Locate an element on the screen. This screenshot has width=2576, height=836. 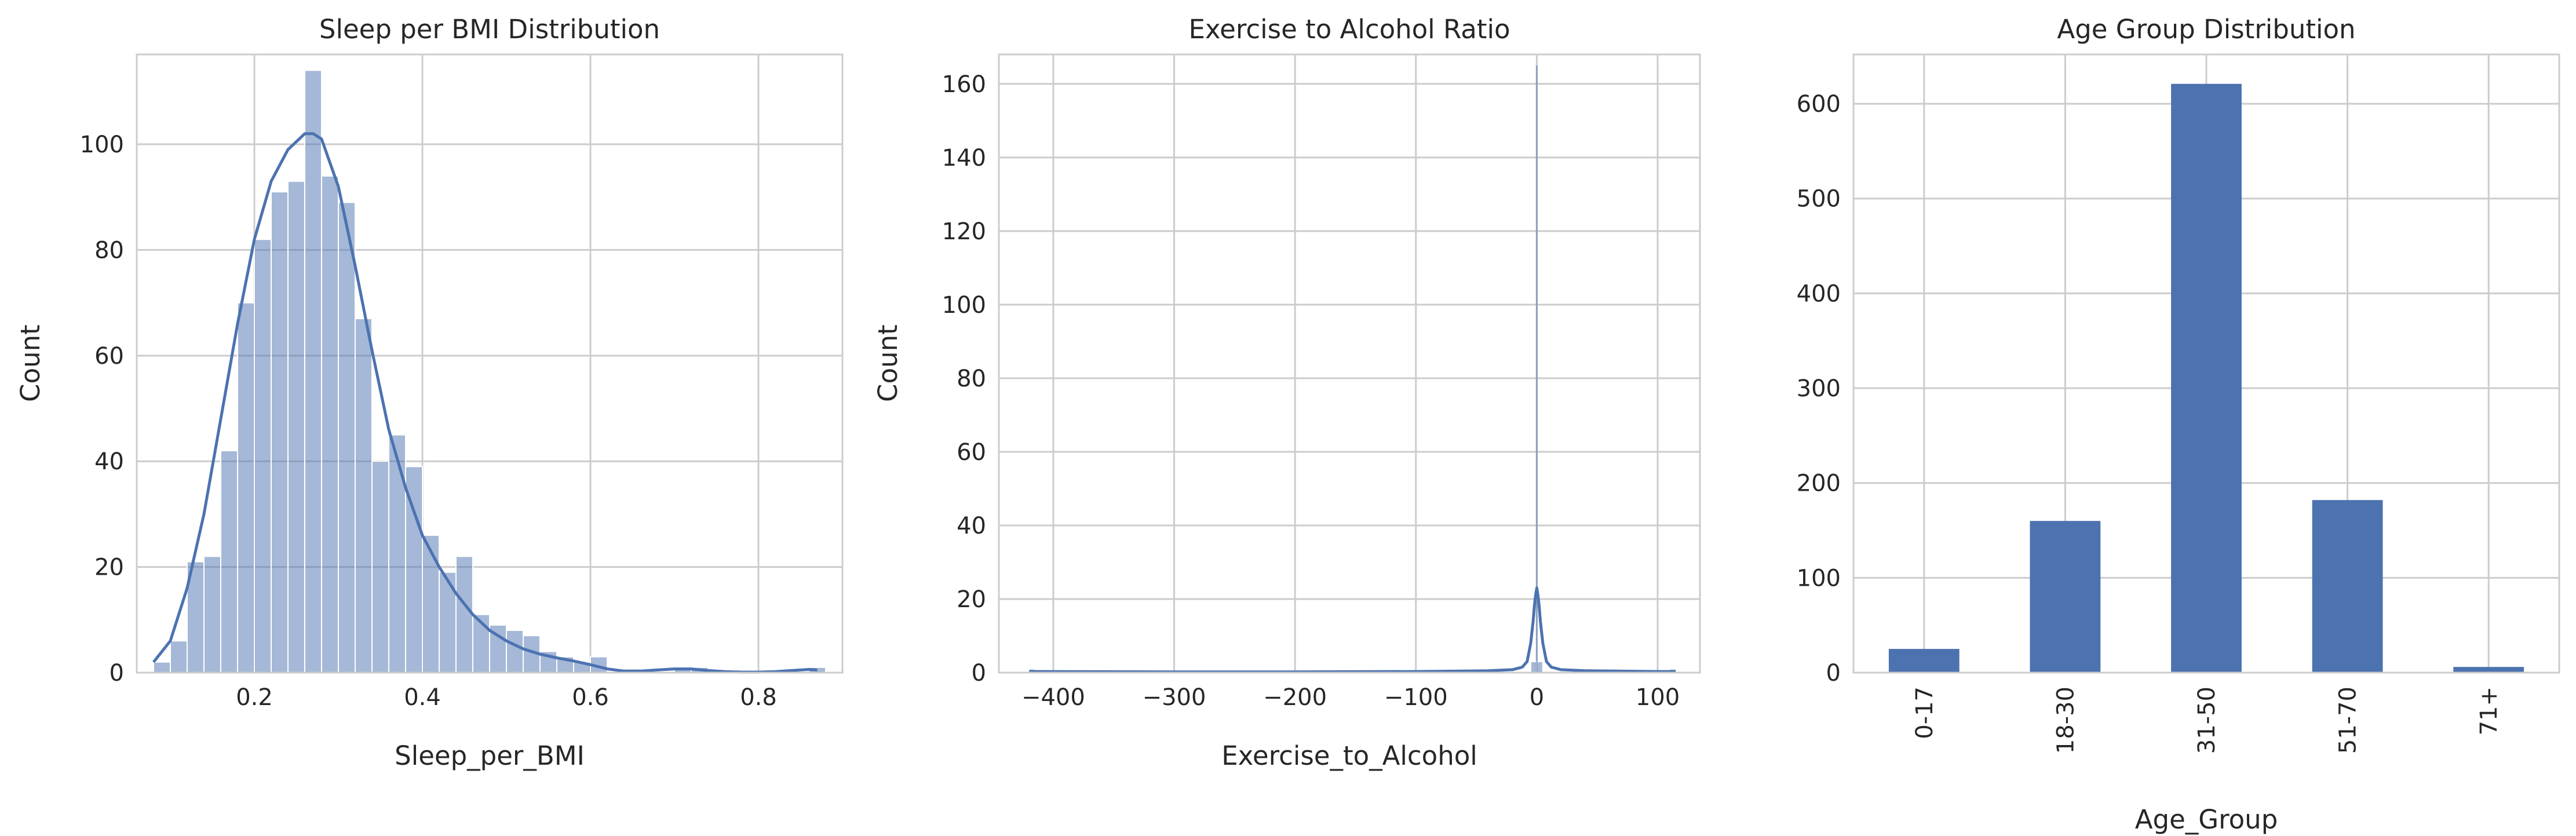
panel-2-yticks: 0 20 40 60 80 100 120 140 160 is located at coordinates (964, 379).